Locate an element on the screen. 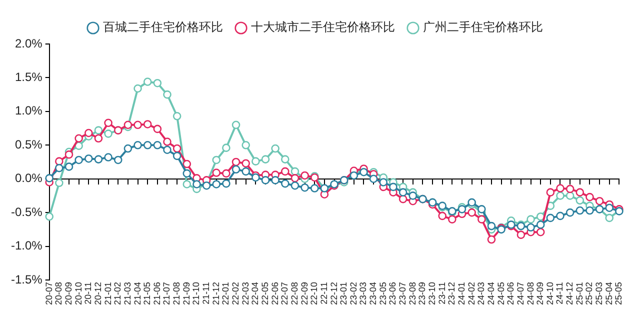  x-tick-label: 23-03 is located at coordinates (363, 294).